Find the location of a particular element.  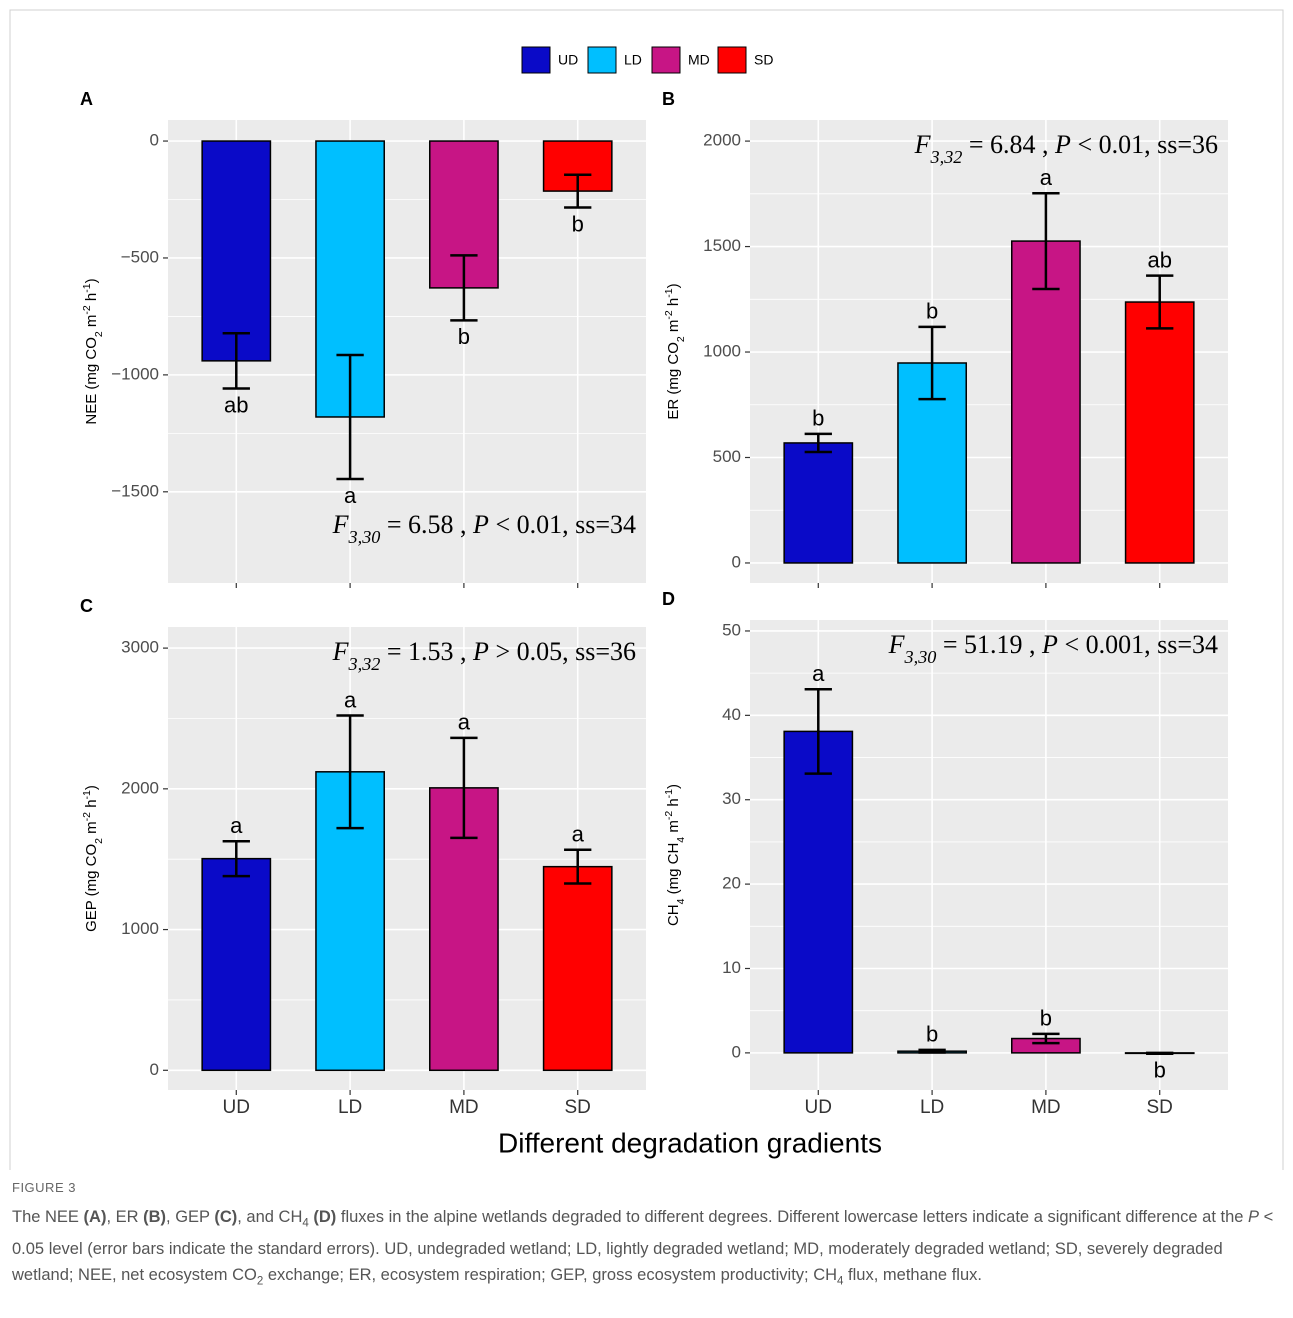

text-part: 3,32 is located at coordinates (364, 664).